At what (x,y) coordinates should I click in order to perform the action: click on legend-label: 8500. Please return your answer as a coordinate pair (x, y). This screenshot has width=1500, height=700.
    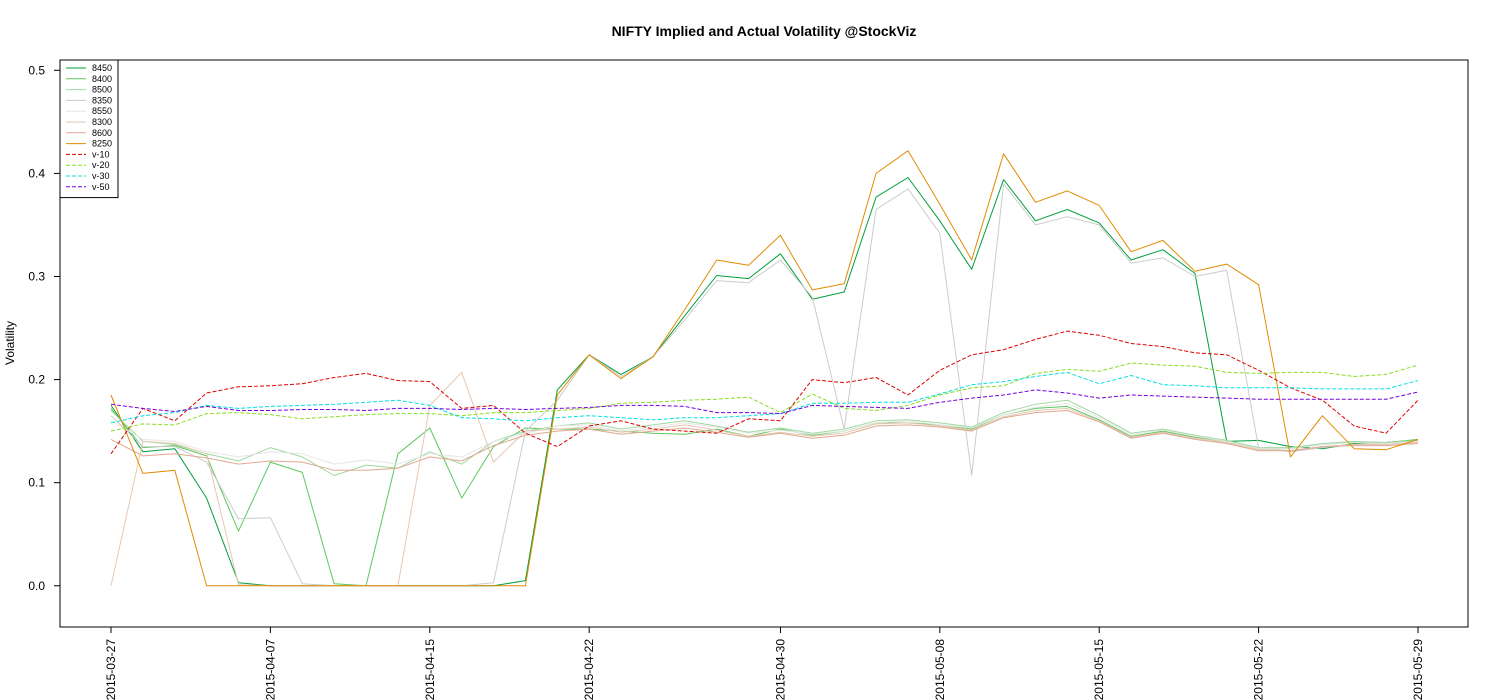
    Looking at the image, I should click on (102, 90).